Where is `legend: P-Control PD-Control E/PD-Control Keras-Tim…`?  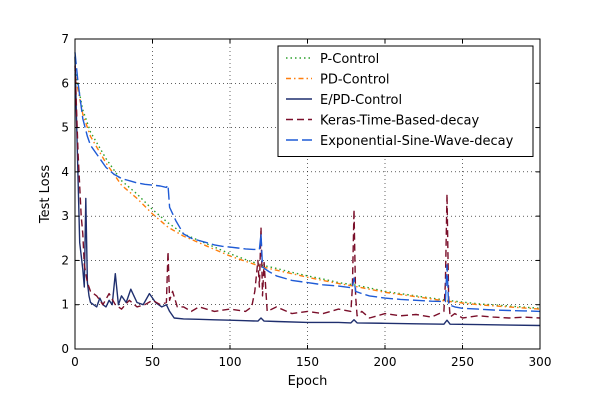
legend: P-Control PD-Control E/PD-Control Keras-Tim… is located at coordinates (405, 101).